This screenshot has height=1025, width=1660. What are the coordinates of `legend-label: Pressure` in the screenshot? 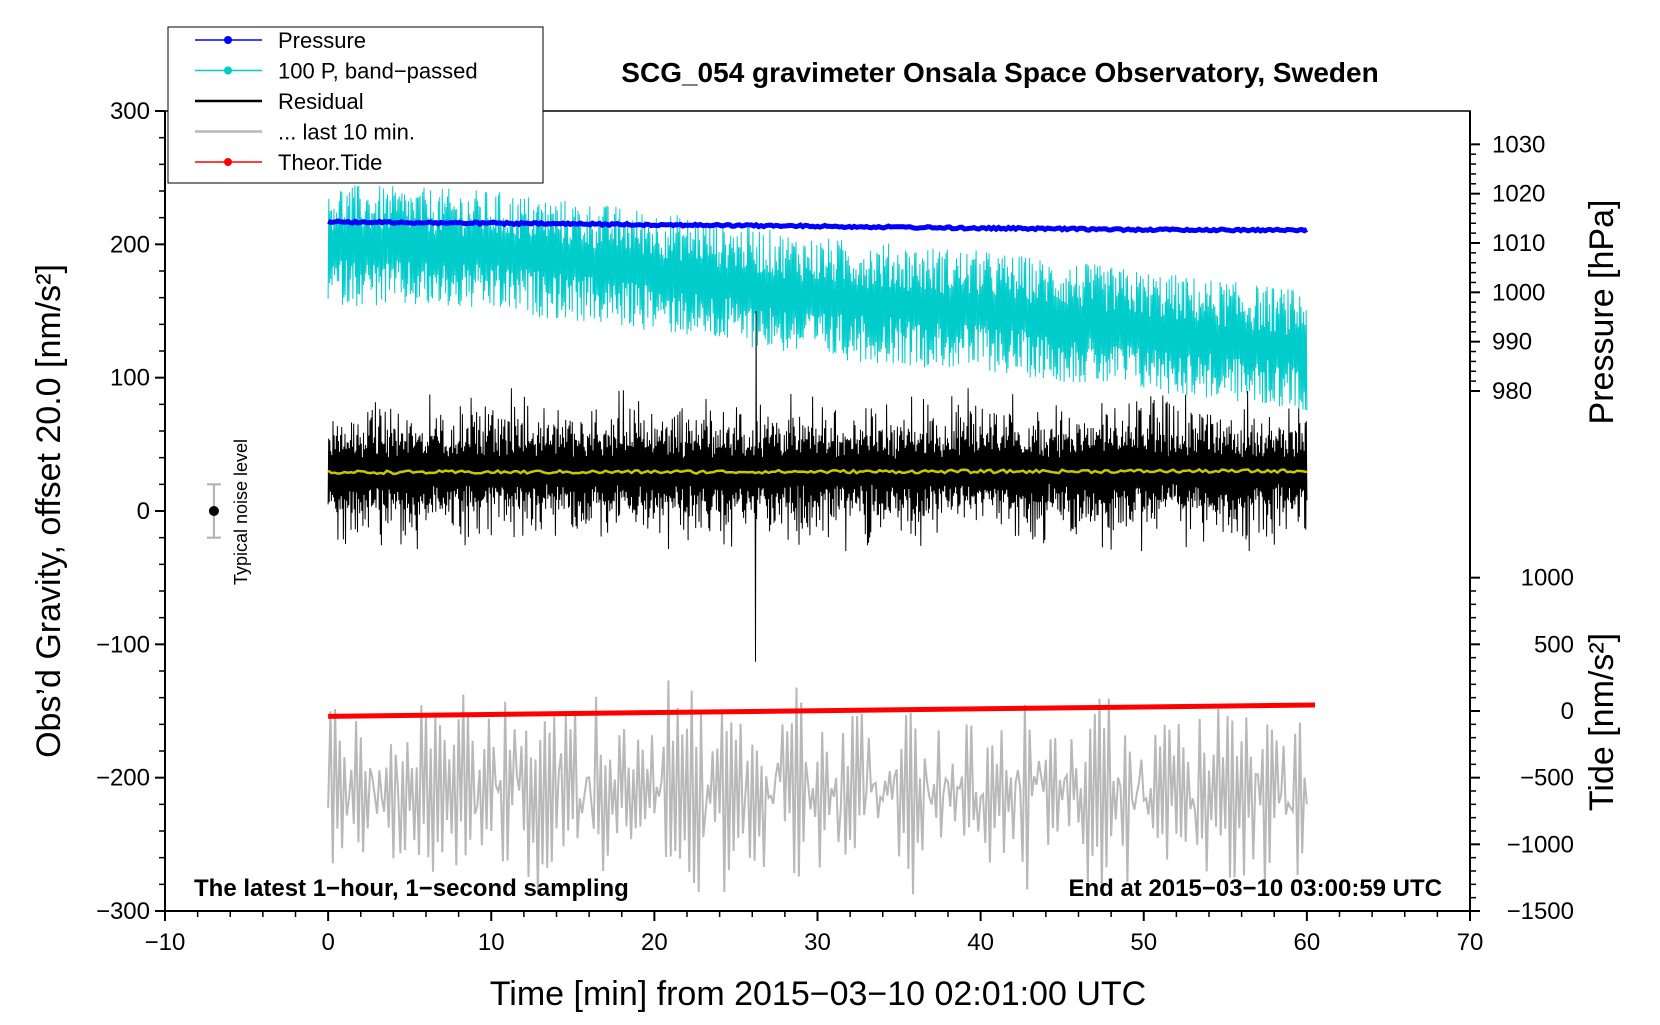 It's located at (322, 40).